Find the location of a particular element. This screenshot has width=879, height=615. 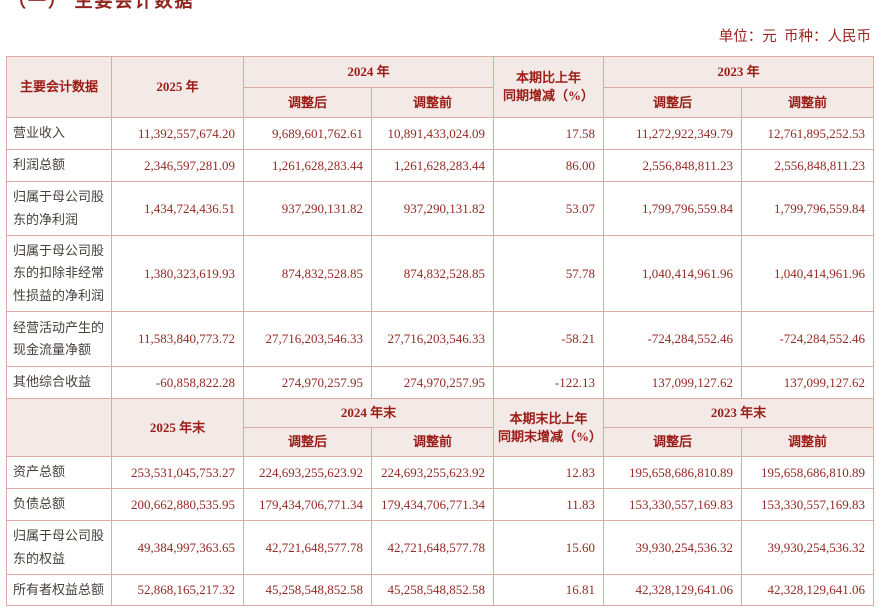

value-2024-pre-adjust: 937,290,131.82 is located at coordinates (432, 208).